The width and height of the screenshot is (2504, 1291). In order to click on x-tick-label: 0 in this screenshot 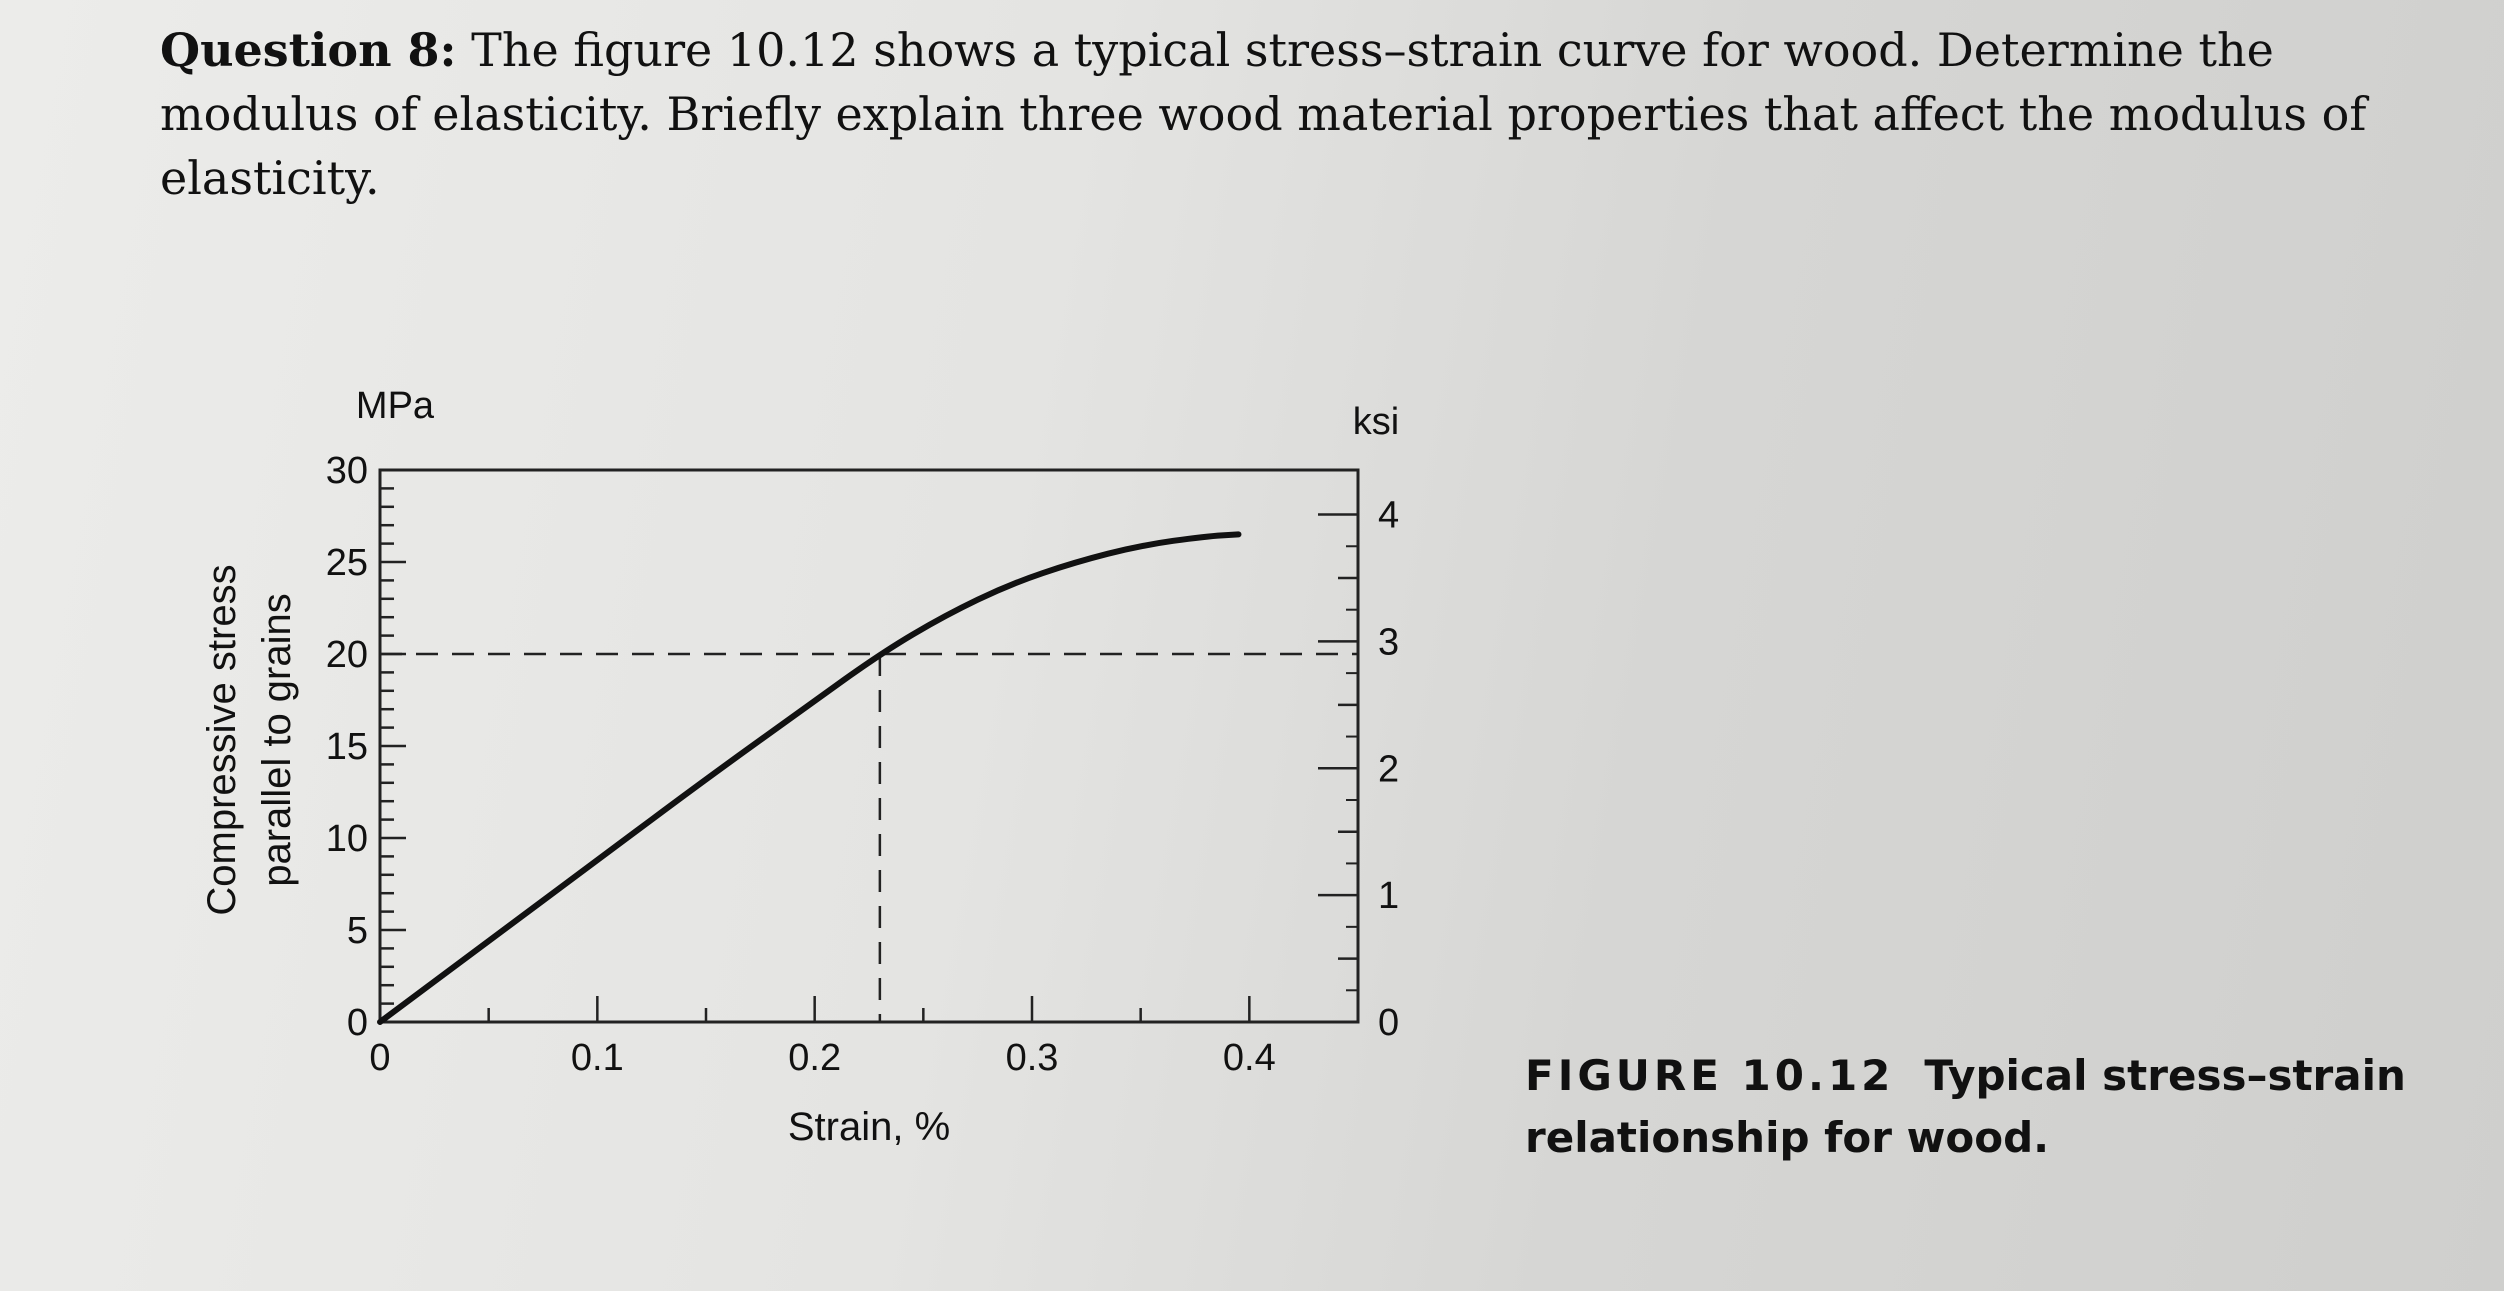, I will do `click(379, 1058)`.